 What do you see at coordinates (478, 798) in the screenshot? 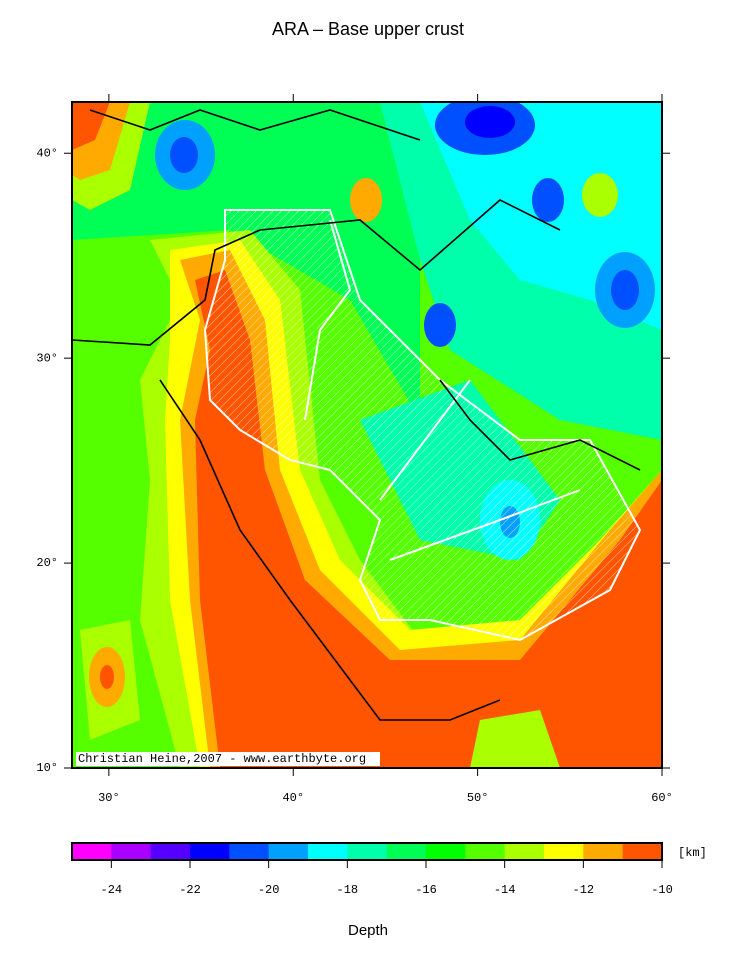
I see `x-tick-label: 50°` at bounding box center [478, 798].